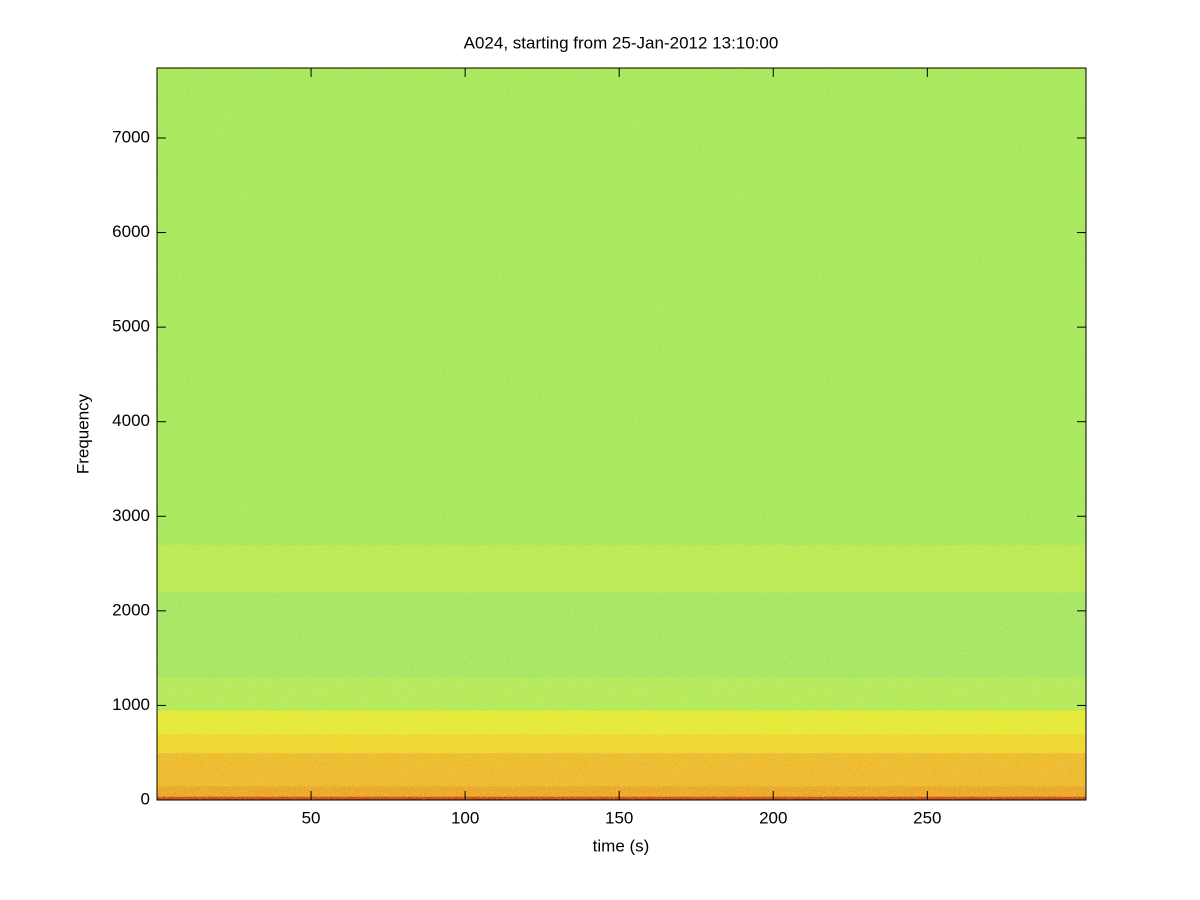 Image resolution: width=1200 pixels, height=900 pixels. Describe the element at coordinates (621, 42) in the screenshot. I see `chart-title: A024, starting from 25-Jan-2012 13:10:00` at that location.